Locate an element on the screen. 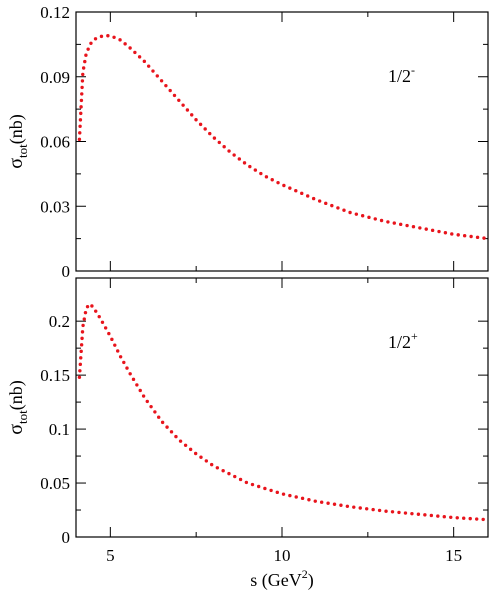 The image size is (491, 596). x-tick-label: 15 is located at coordinates (453, 555).